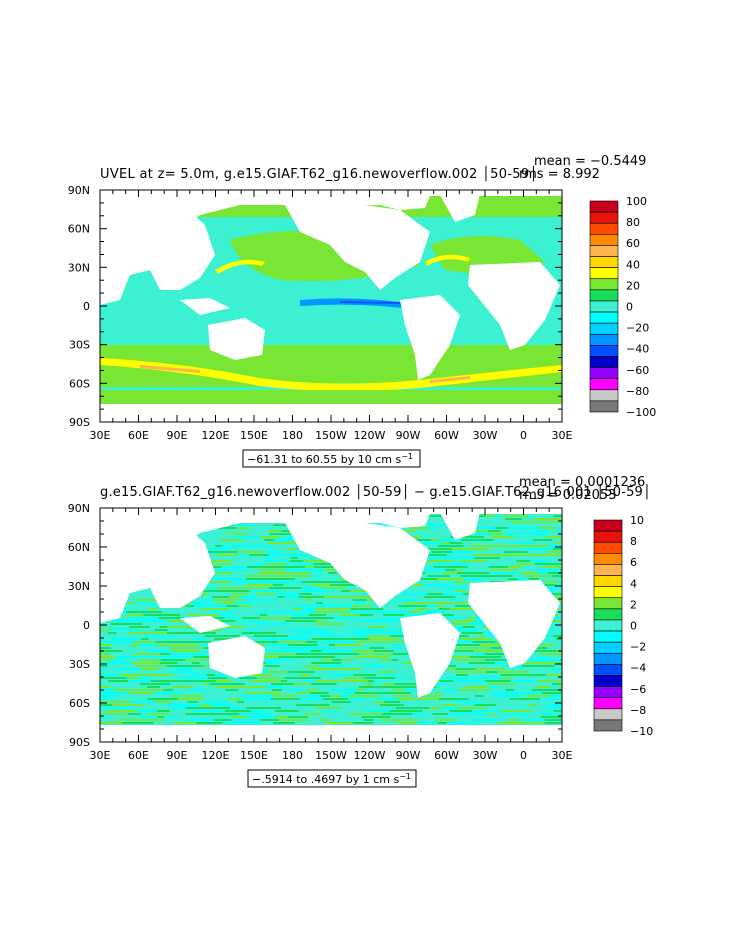 Image resolution: width=733 pixels, height=949 pixels. What do you see at coordinates (523, 435) in the screenshot?
I see `x-tick-label: 0` at bounding box center [523, 435].